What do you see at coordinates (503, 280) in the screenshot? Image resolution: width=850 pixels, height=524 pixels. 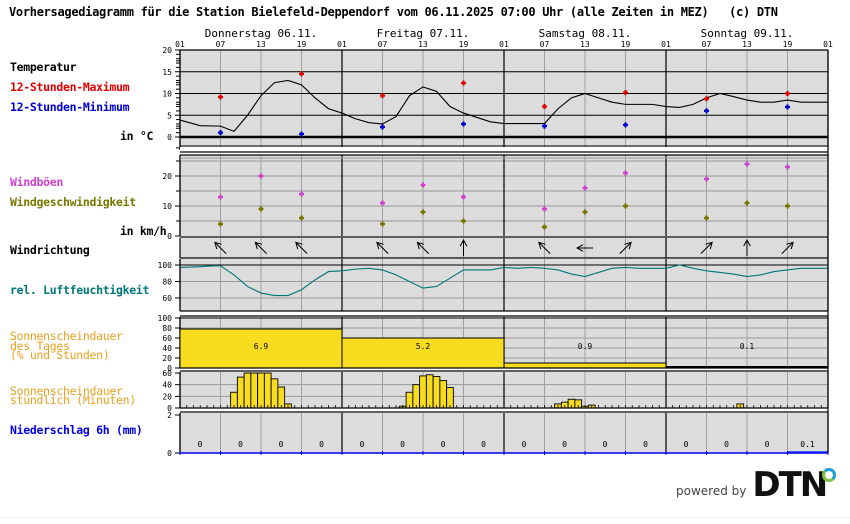 I see `humidity-line` at bounding box center [503, 280].